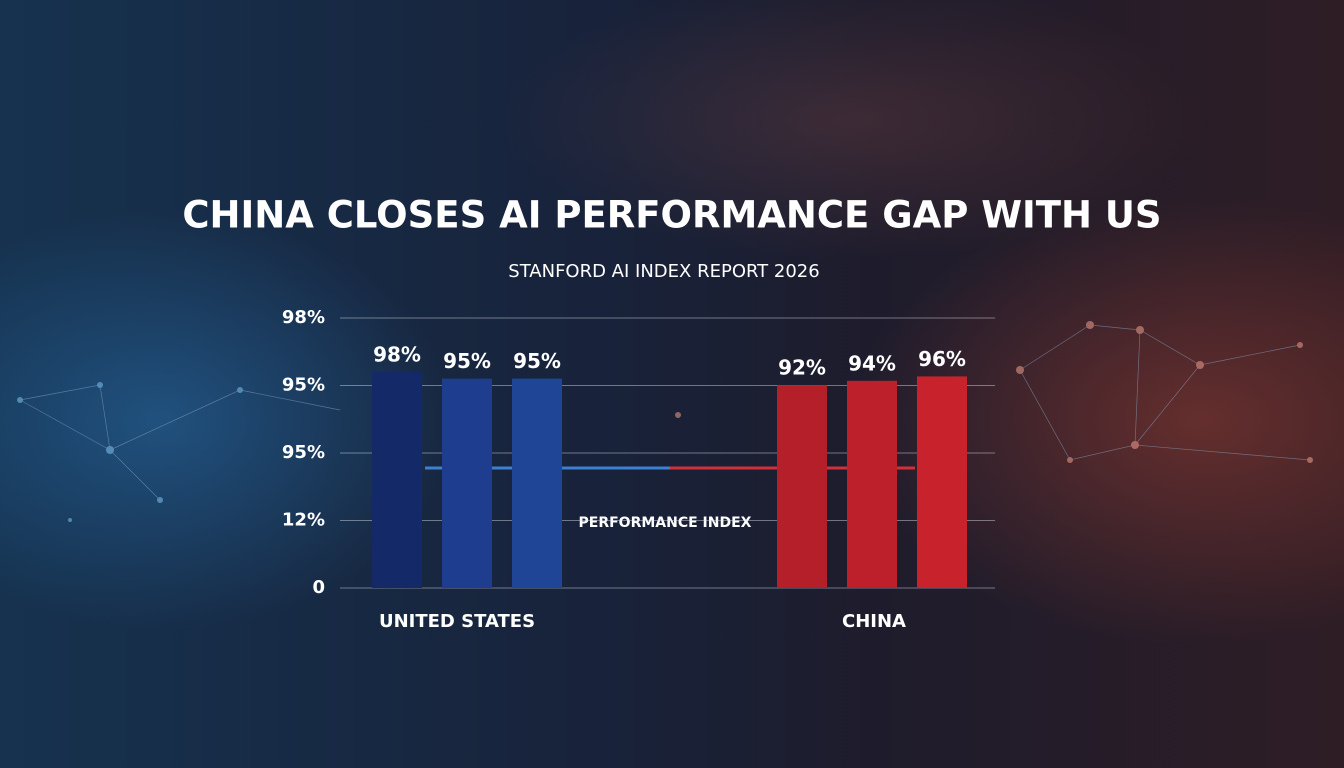 This screenshot has height=768, width=1344. What do you see at coordinates (457, 621) in the screenshot?
I see `group-label: UNITED STATES` at bounding box center [457, 621].